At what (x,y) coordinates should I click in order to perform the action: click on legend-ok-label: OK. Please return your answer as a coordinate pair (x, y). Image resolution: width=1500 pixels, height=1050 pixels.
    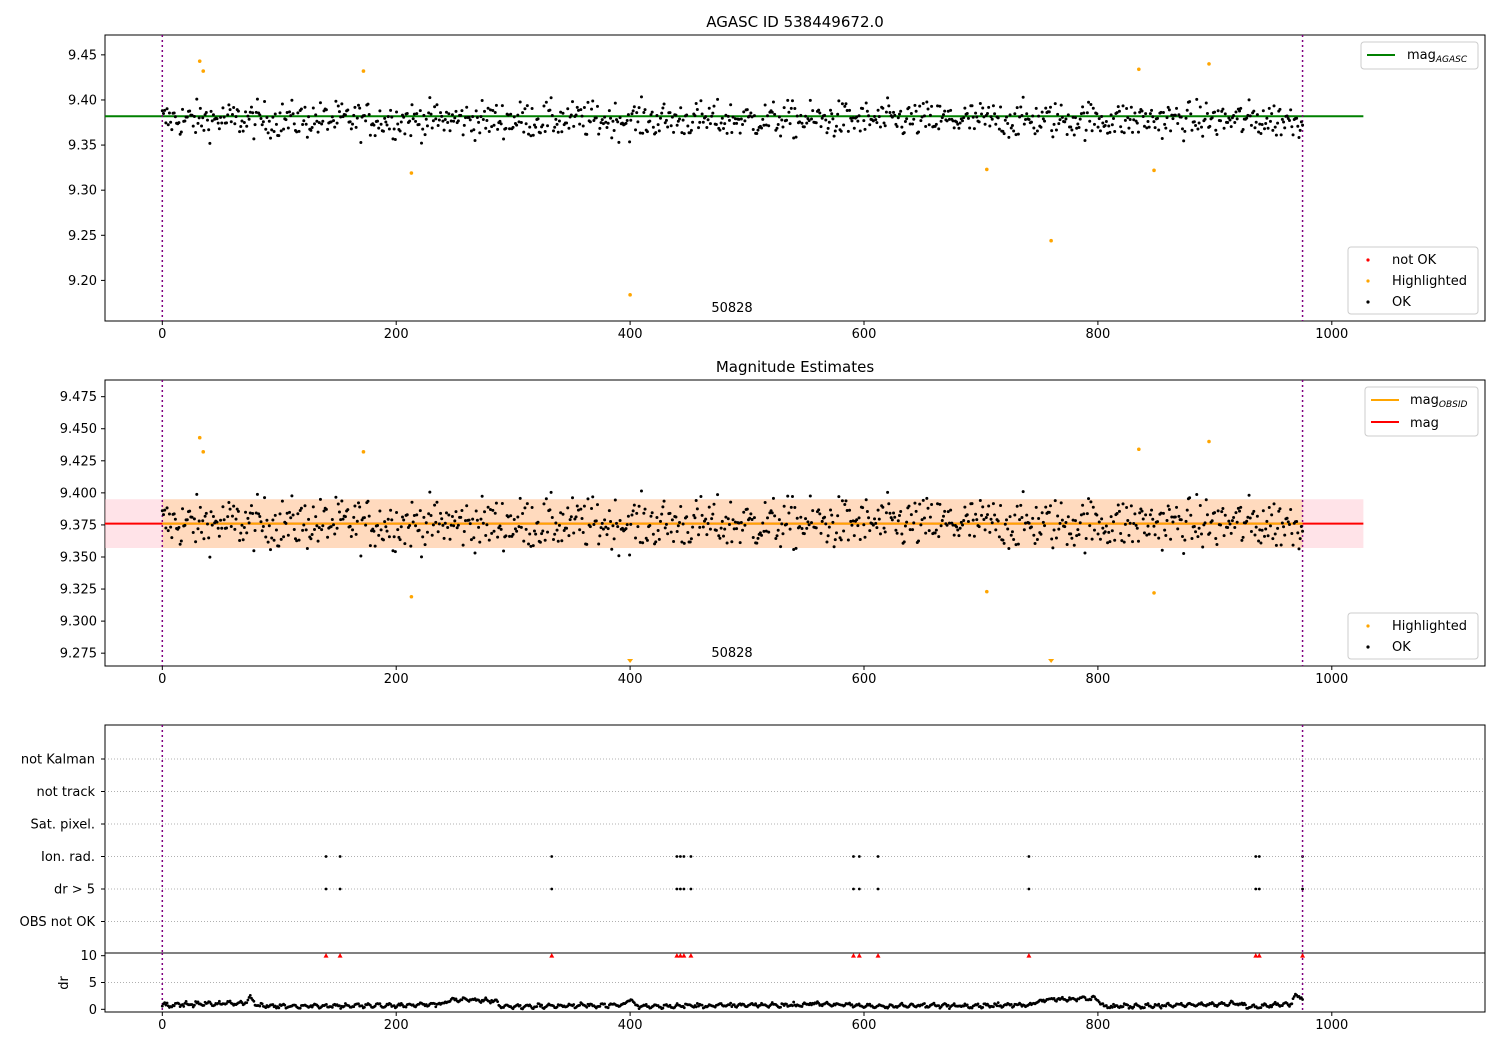
    Looking at the image, I should click on (1401, 302).